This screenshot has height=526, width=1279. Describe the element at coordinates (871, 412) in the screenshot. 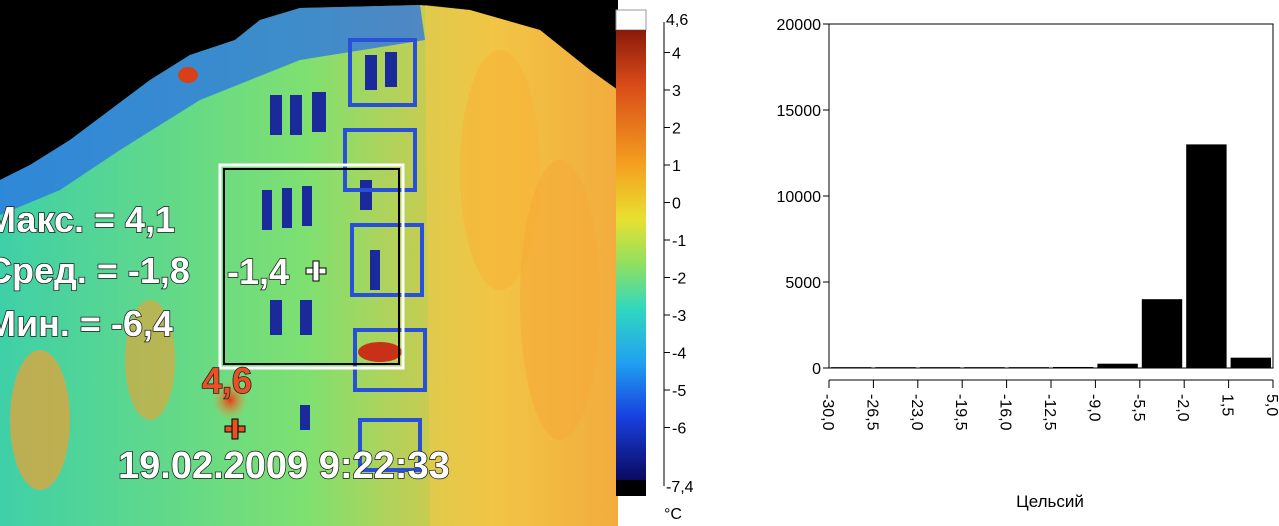

I see `x-tick-label: -26,5` at that location.